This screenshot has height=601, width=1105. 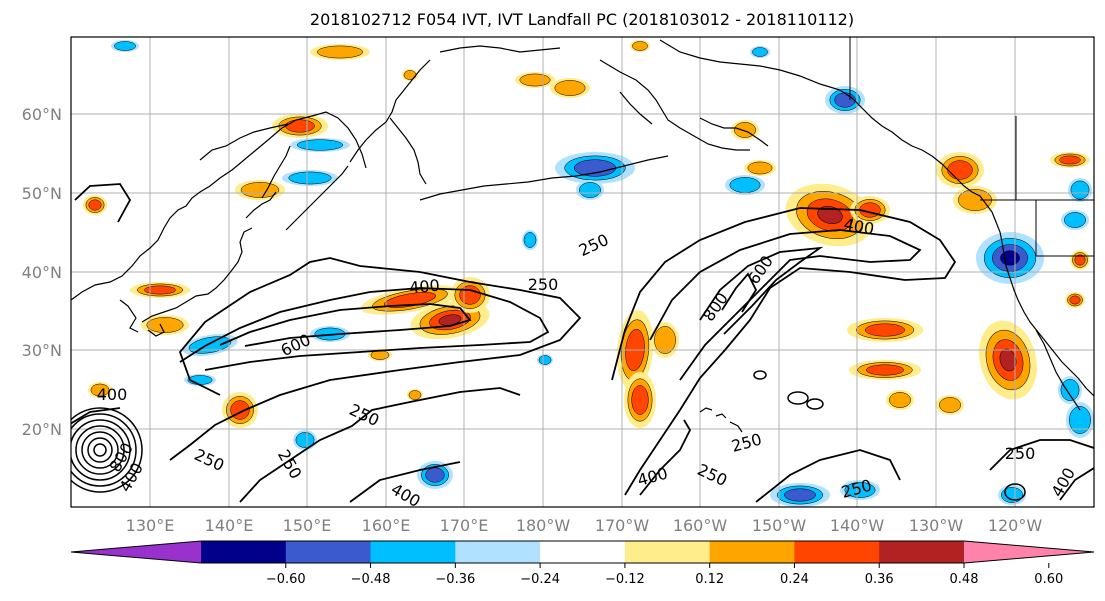 What do you see at coordinates (42, 429) in the screenshot?
I see `lat-label: 20°N` at bounding box center [42, 429].